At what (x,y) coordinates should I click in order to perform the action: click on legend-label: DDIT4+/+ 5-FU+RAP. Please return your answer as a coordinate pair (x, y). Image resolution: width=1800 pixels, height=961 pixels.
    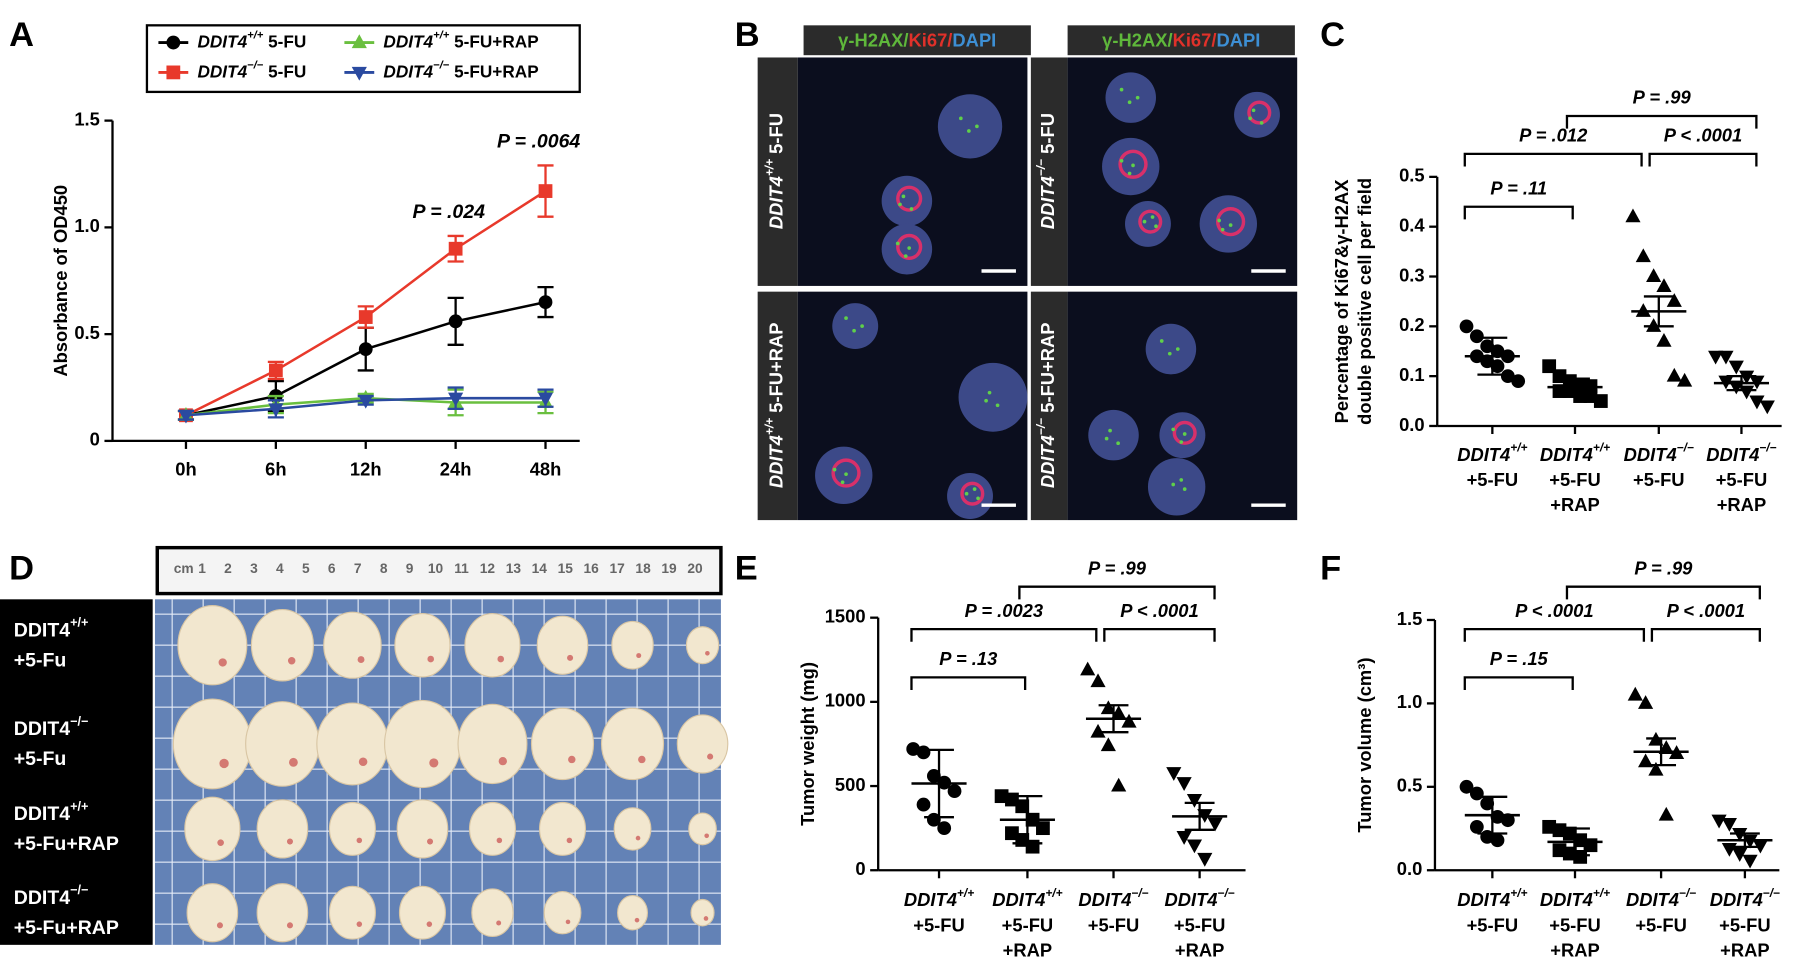
    Looking at the image, I should click on (460, 40).